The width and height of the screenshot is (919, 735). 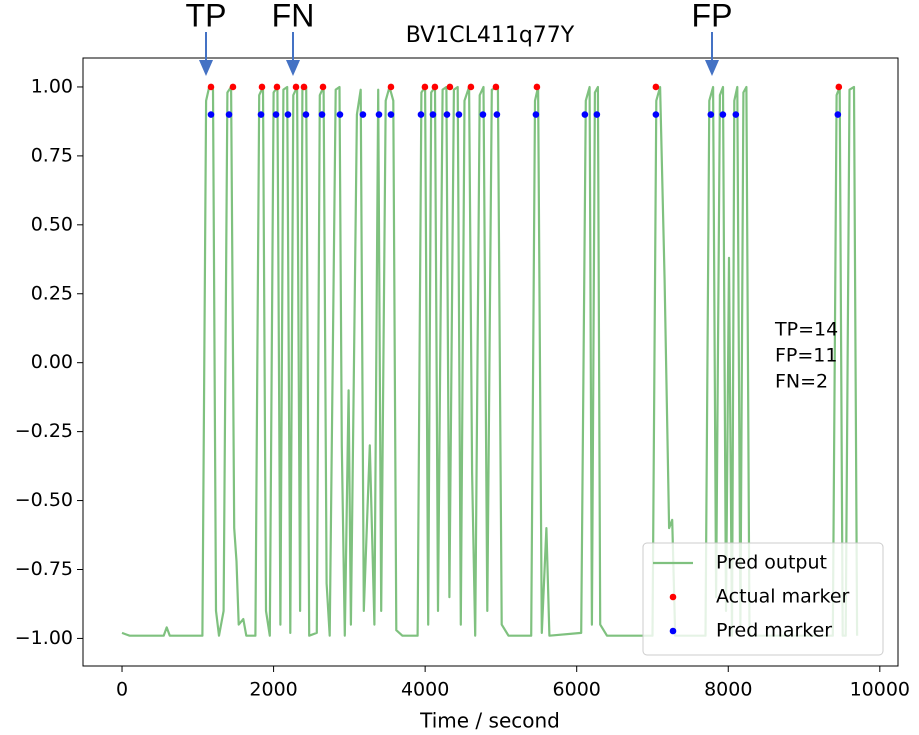 What do you see at coordinates (52, 293) in the screenshot?
I see `y-tick-label: 0.25` at bounding box center [52, 293].